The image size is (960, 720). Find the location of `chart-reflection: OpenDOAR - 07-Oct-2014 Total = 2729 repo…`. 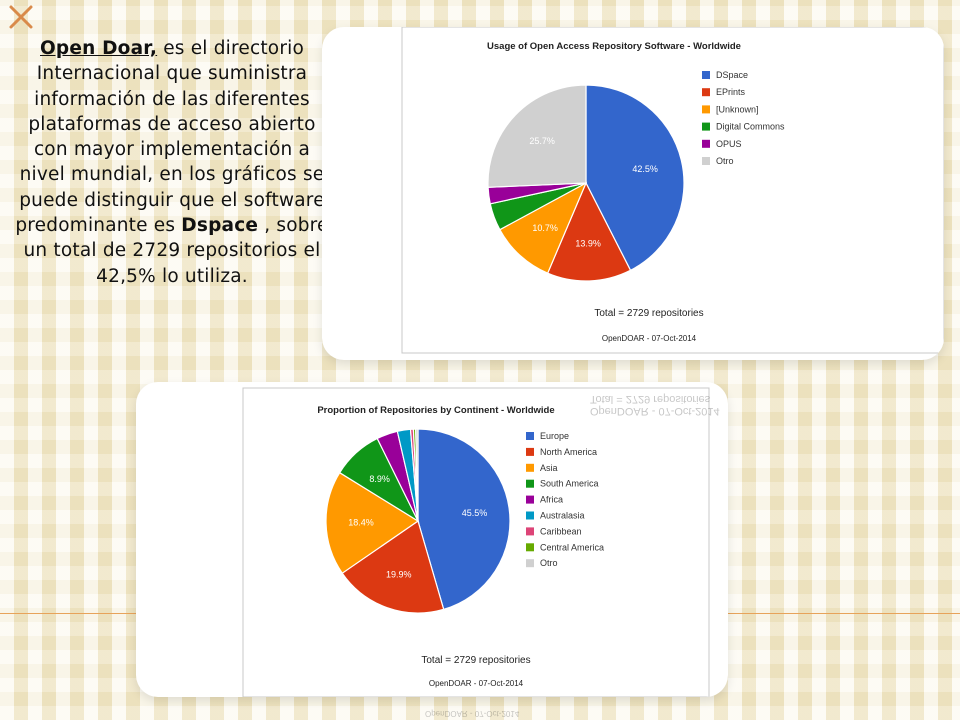

chart-reflection: OpenDOAR - 07-Oct-2014 Total = 2729 repo… is located at coordinates (665, 394).